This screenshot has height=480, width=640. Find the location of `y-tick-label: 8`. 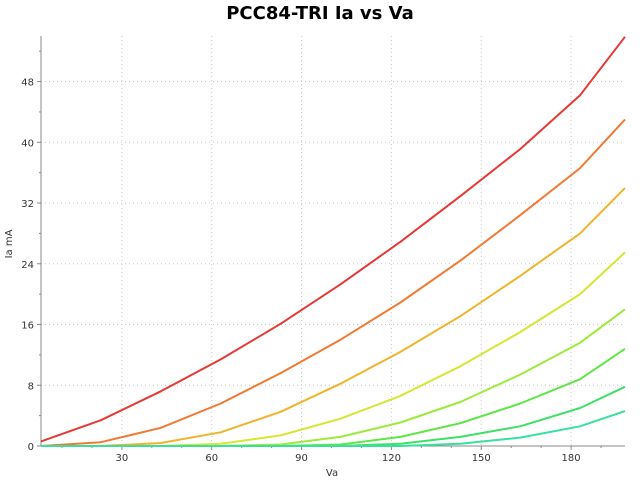

y-tick-label: 8 is located at coordinates (31, 386).